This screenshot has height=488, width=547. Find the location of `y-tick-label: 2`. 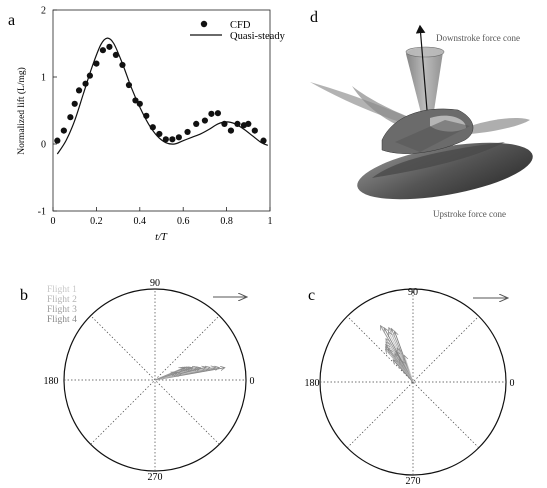

y-tick-label: 2 is located at coordinates (43, 11).